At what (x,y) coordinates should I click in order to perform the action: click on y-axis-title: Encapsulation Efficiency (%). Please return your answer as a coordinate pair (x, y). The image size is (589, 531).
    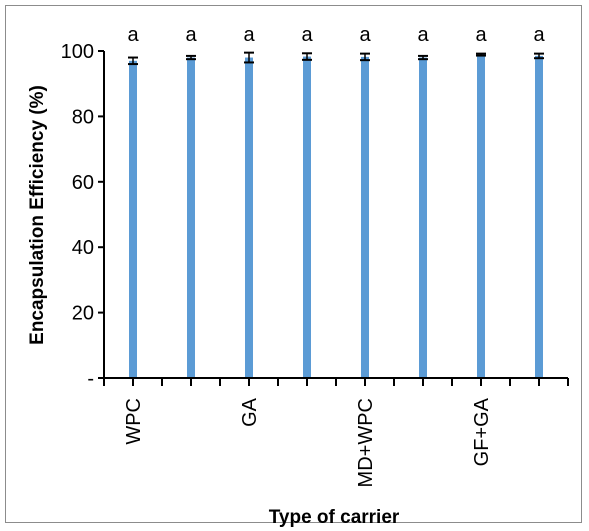
    Looking at the image, I should click on (37, 215).